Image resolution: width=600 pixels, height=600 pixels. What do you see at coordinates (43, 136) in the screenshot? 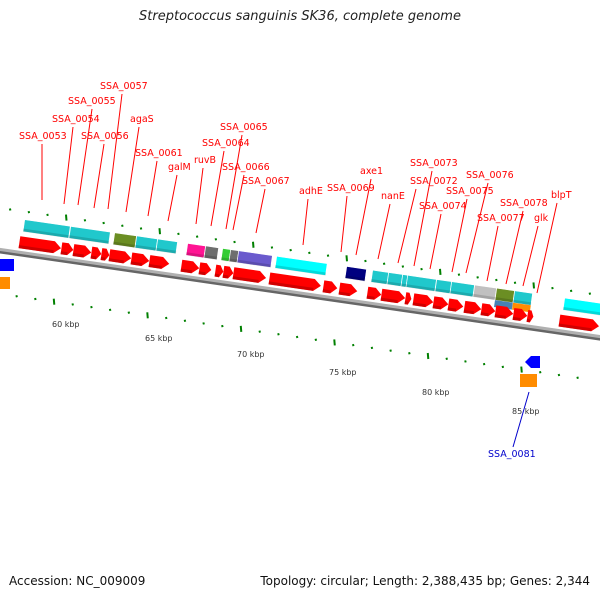
I see `gene-label: SSA_0053` at bounding box center [43, 136].